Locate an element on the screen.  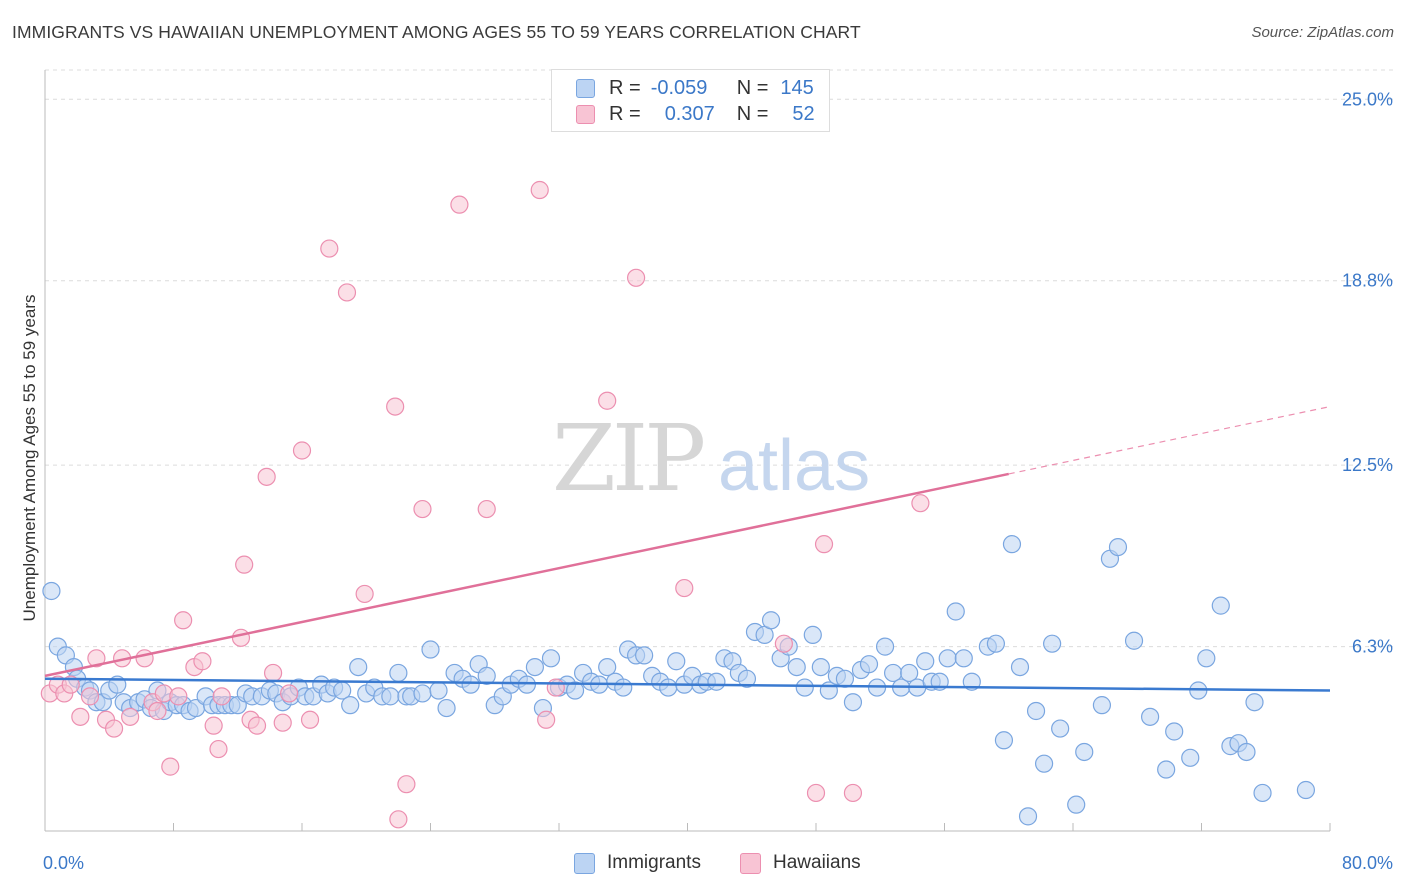
r-value-immigrants: -0.059 is located at coordinates (679, 87).